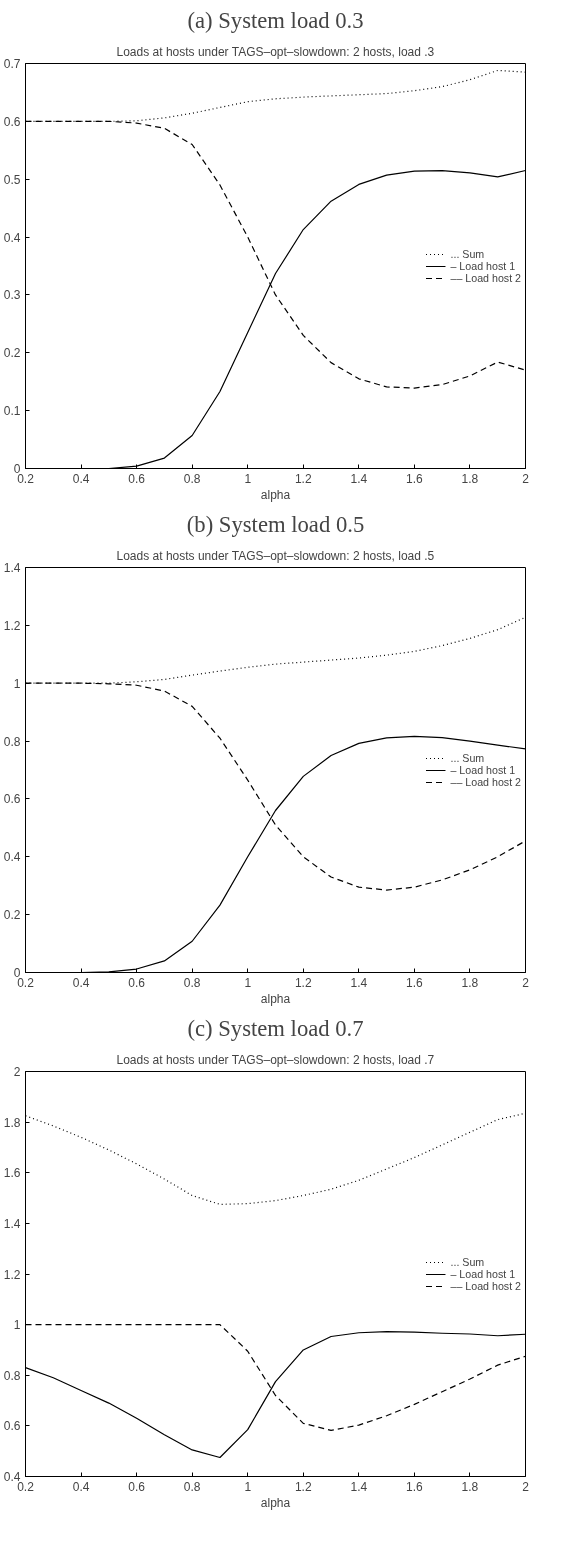 The height and width of the screenshot is (1560, 571). Describe the element at coordinates (17, 1072) in the screenshot. I see `y-tick-label: 2` at that location.